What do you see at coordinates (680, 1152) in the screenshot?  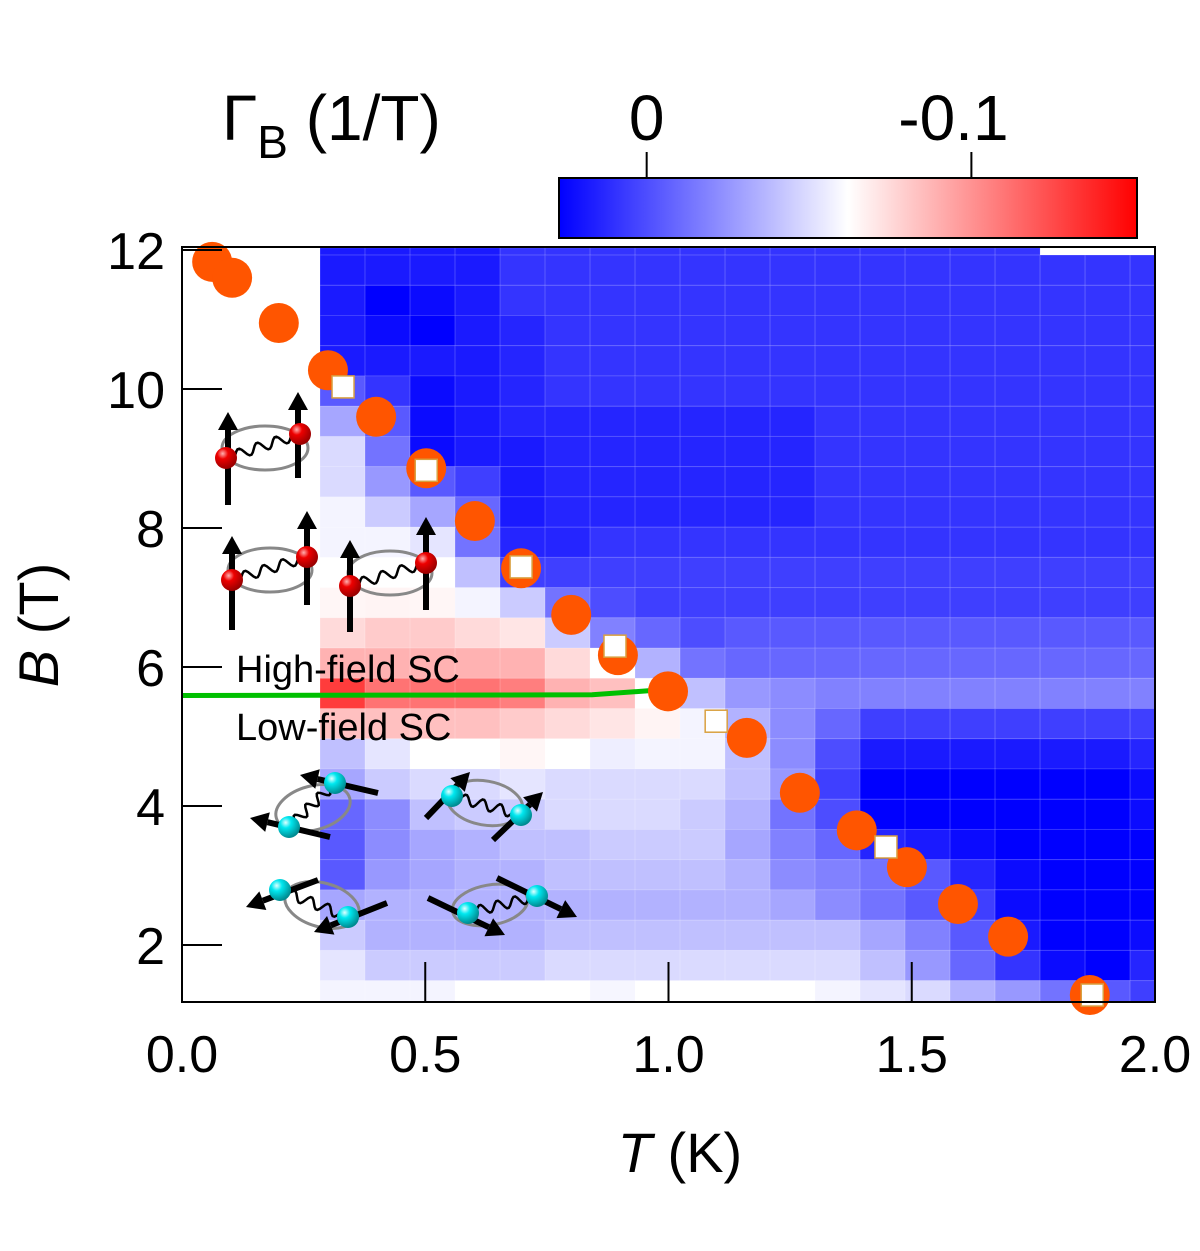 I see `x-axis-title: T (K)` at bounding box center [680, 1152].